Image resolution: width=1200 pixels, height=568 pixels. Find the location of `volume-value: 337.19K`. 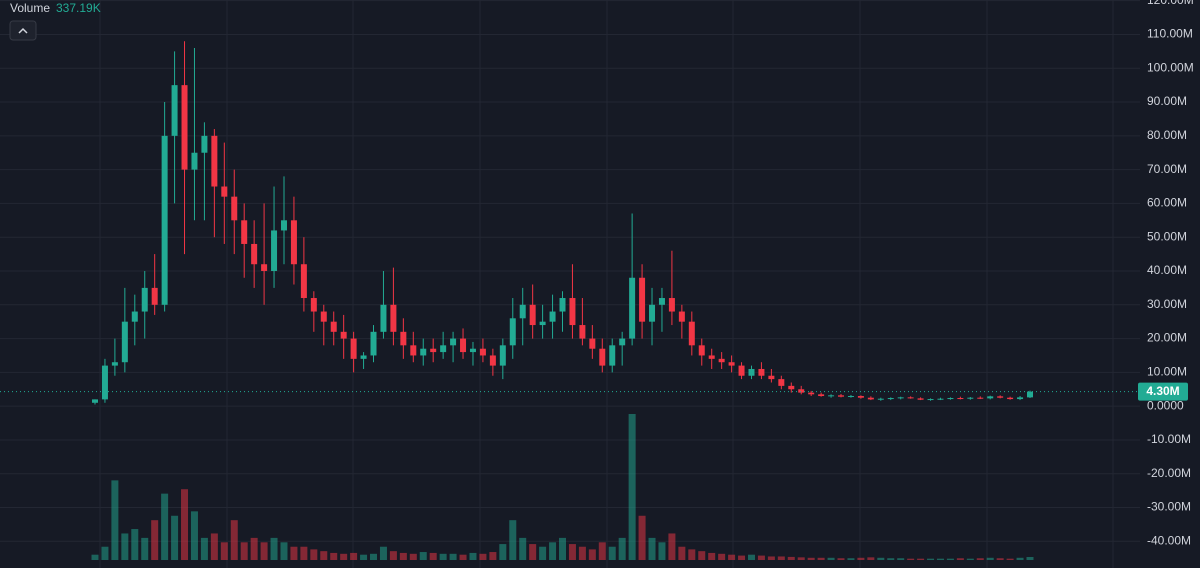

volume-value: 337.19K is located at coordinates (78, 8).